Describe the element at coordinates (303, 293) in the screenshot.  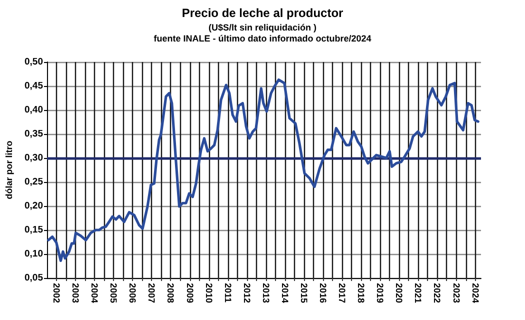
I see `x-tick-label: 2015` at that location.